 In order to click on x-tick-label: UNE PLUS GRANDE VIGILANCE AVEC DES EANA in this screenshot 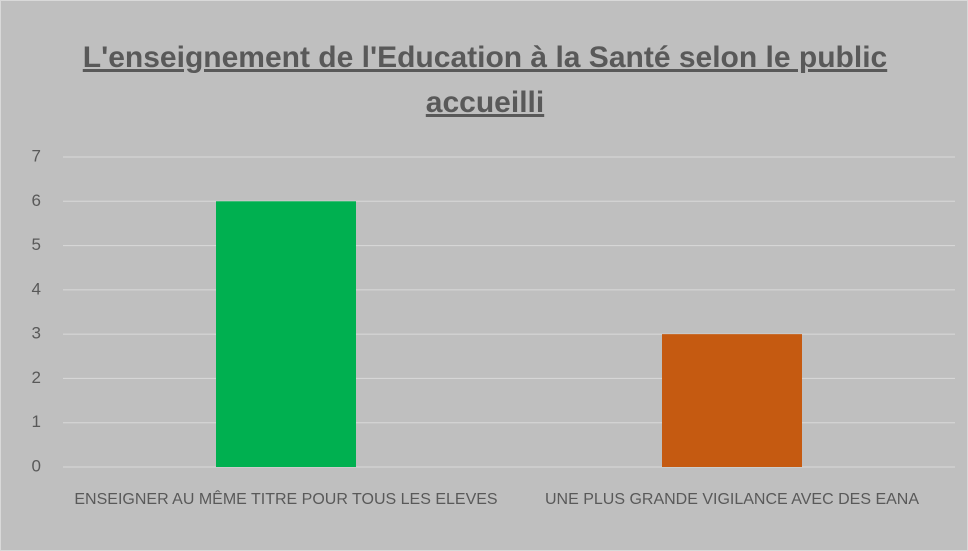, I will do `click(732, 499)`.